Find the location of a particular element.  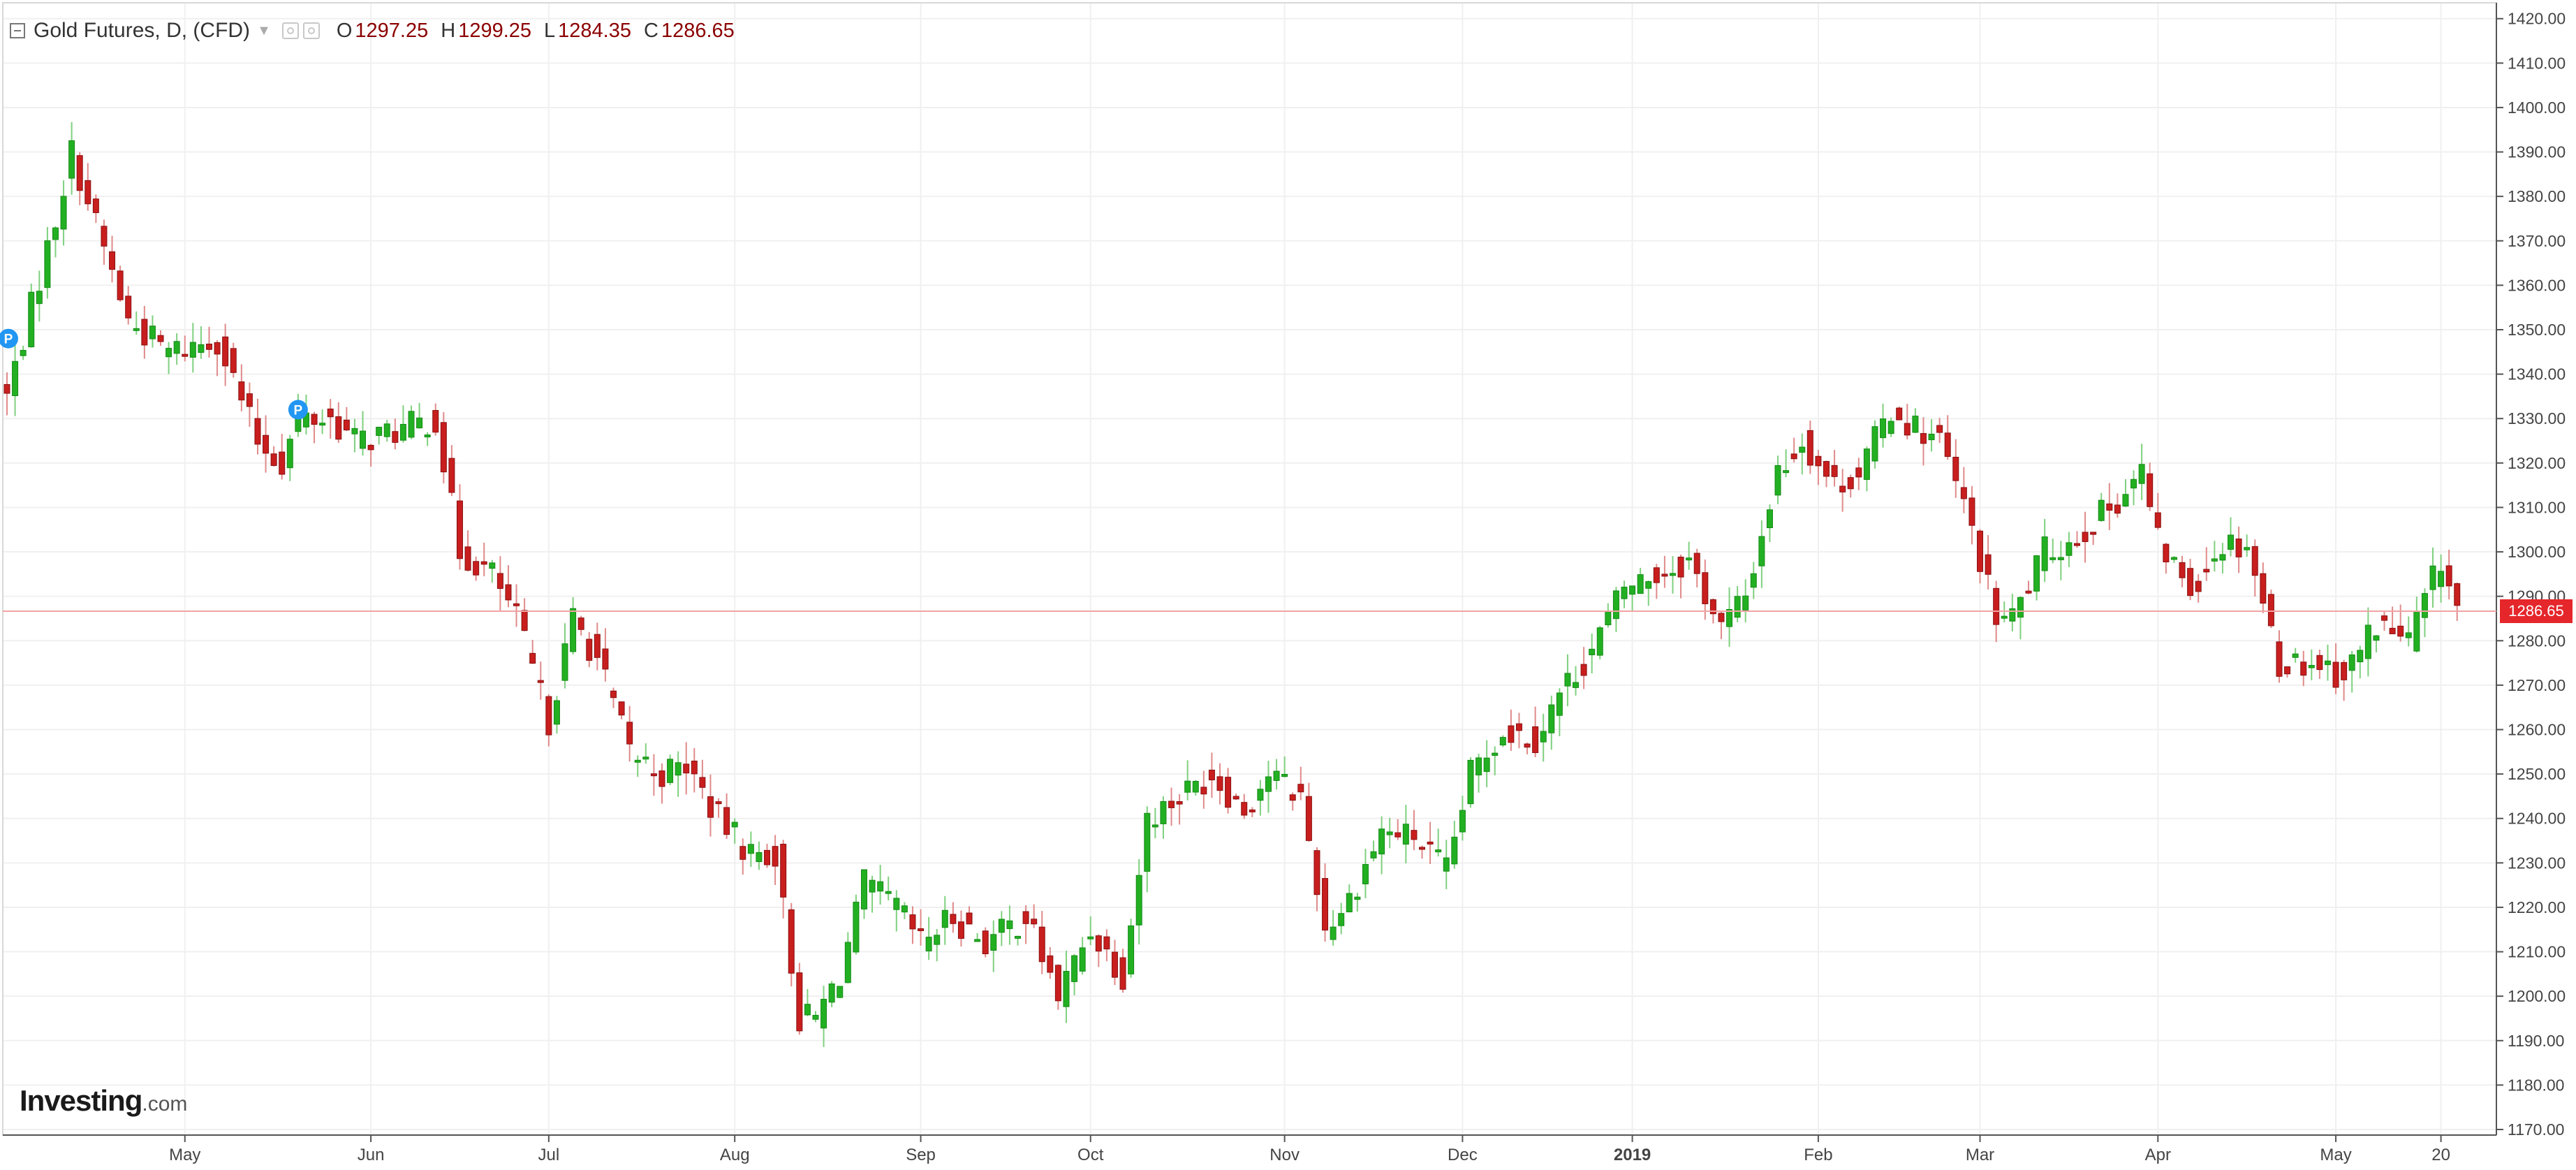

y-tick-label: 1360.00 is located at coordinates (2537, 285).